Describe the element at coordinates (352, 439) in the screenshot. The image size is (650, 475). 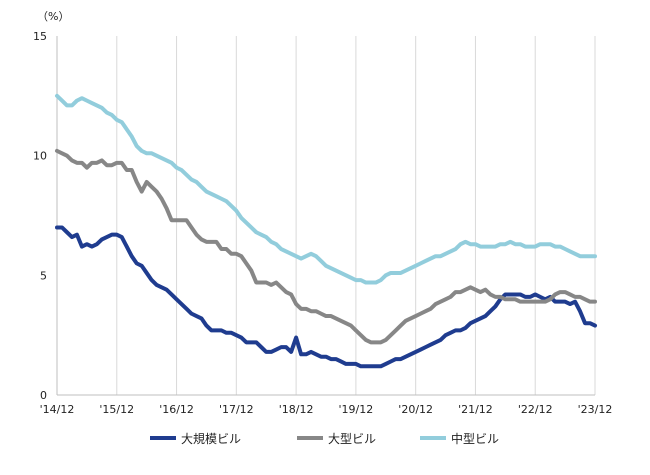
I see `legend-label-1: 大型ビル` at that location.